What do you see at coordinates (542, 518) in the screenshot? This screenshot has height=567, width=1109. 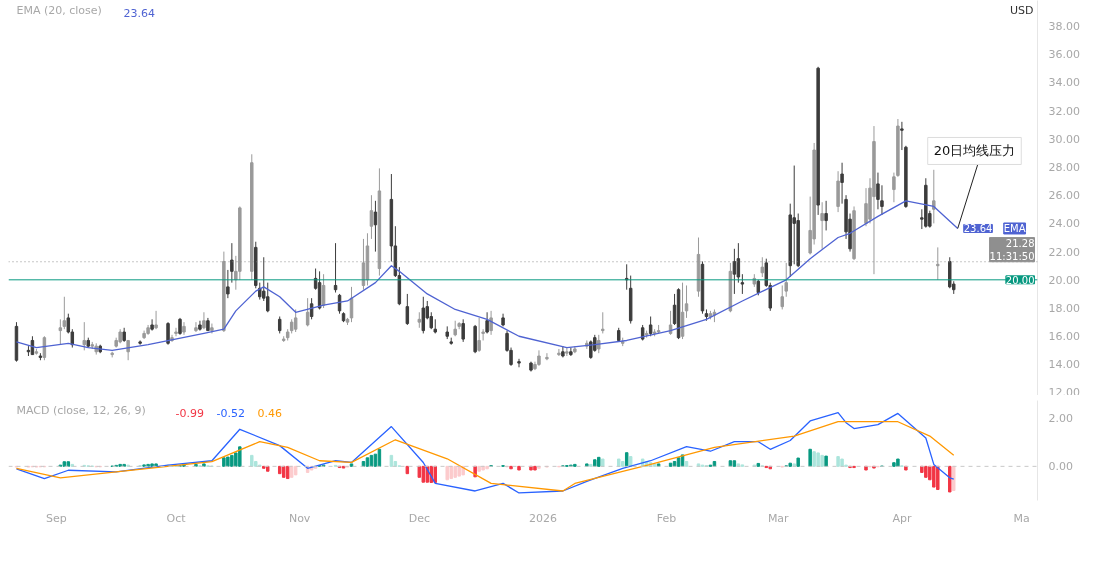 I see `x-tick-label: 2026` at bounding box center [542, 518].